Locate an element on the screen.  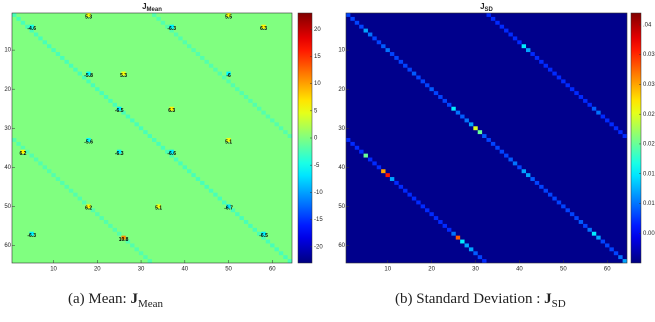
x-tick-label: 30 is located at coordinates (141, 270).